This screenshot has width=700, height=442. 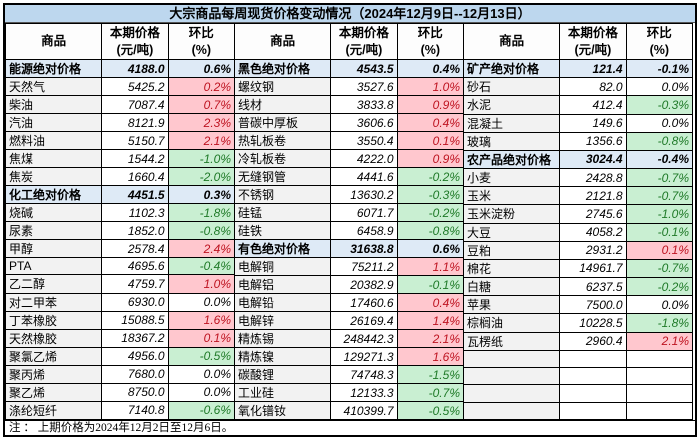 I want to click on commodity-cell: 黑色绝对价格, so click(x=282, y=68).